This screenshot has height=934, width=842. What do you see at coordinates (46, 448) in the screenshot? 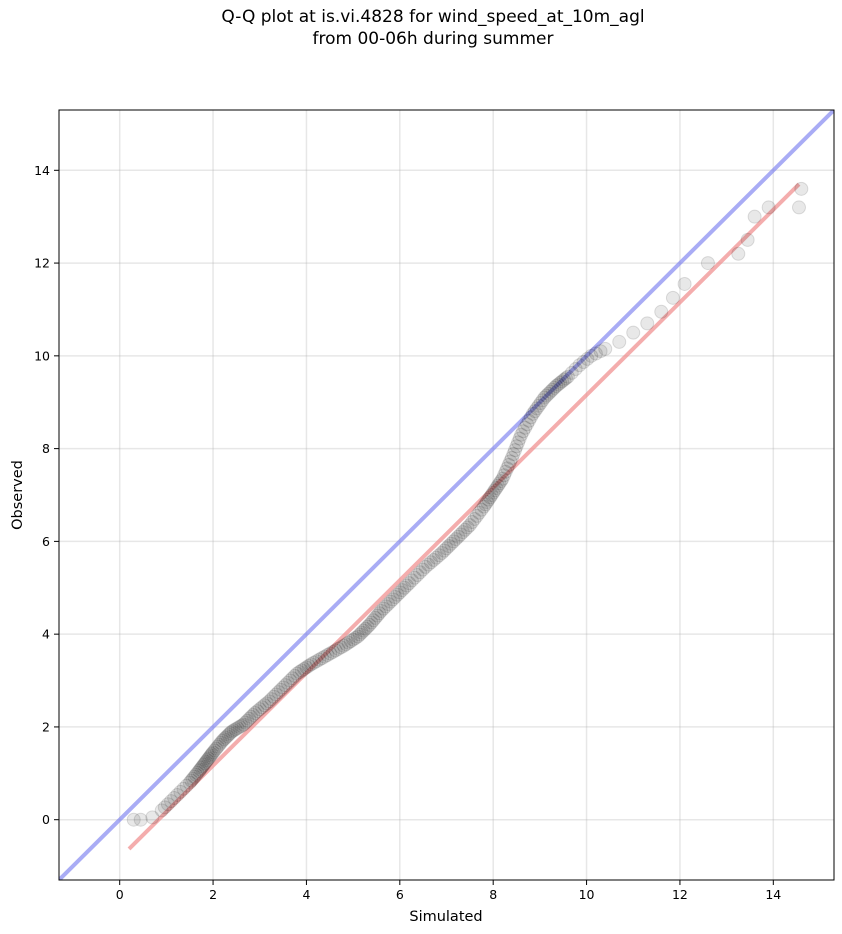
I see `y-tick-label: 8` at bounding box center [46, 448].